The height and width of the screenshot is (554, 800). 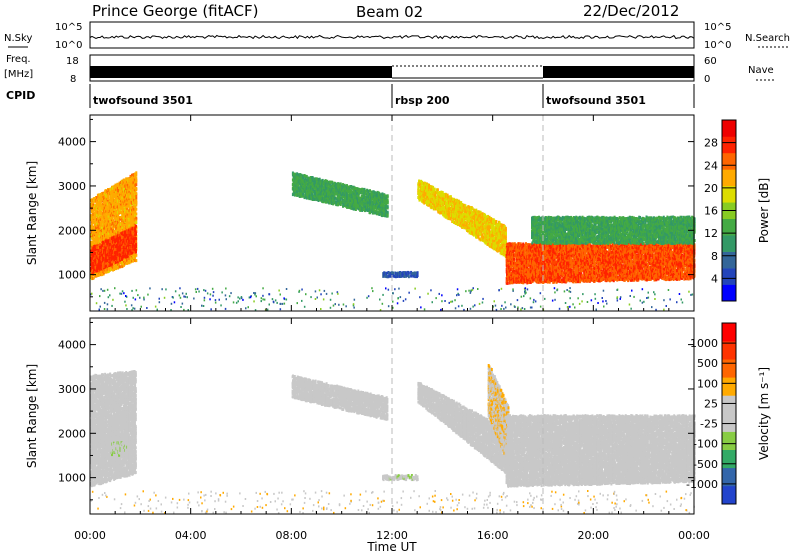 What do you see at coordinates (72, 61) in the screenshot?
I see `freq-left-tick-high: 18` at bounding box center [72, 61].